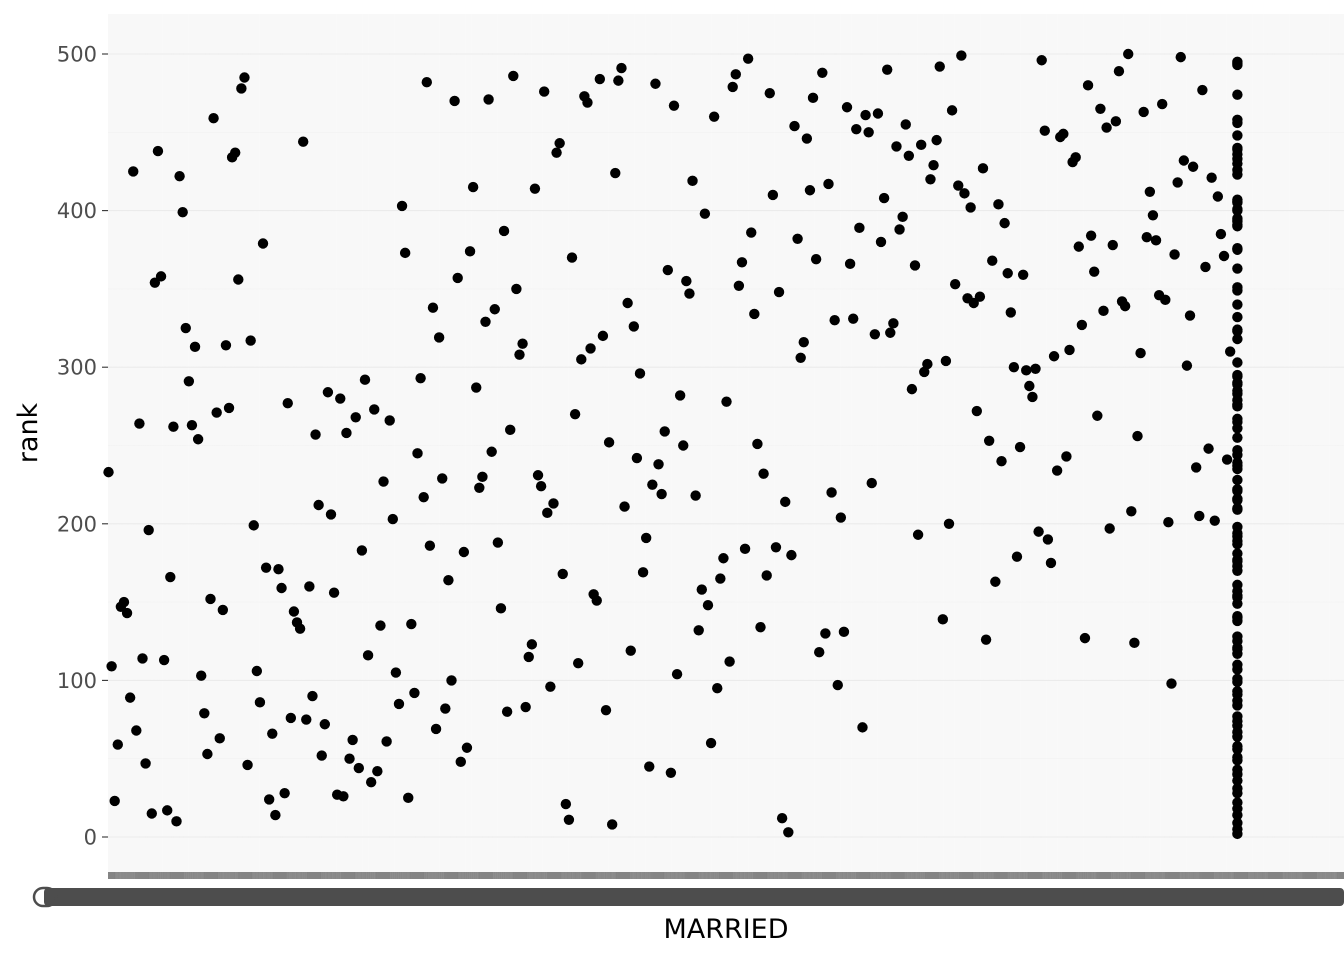  What do you see at coordinates (725, 929) in the screenshot?
I see `x-axis-title: MARRIED` at bounding box center [725, 929].